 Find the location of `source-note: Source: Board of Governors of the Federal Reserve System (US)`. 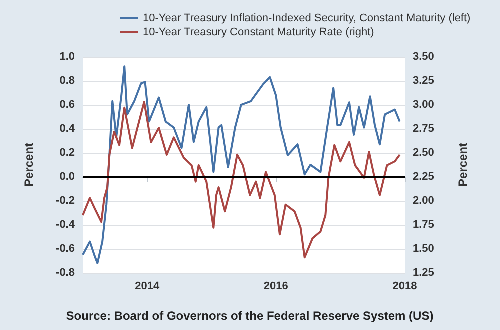

source-note: Source: Board of Governors of the Federal Reserve System (US) is located at coordinates (250, 316).